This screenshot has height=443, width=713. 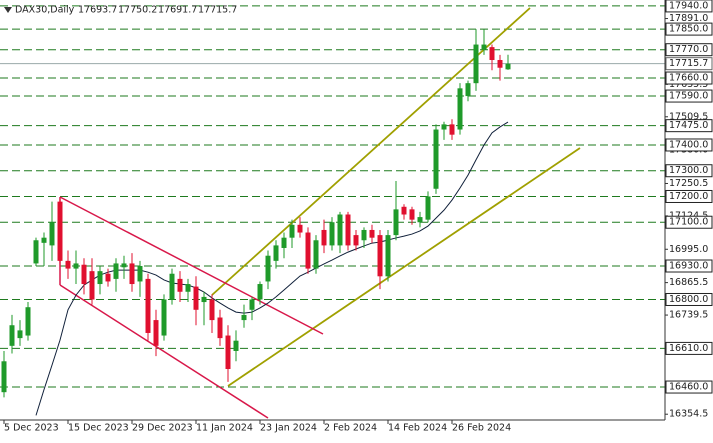 What do you see at coordinates (417, 428) in the screenshot?
I see `x-tick-label: 14 Feb 2024` at bounding box center [417, 428].